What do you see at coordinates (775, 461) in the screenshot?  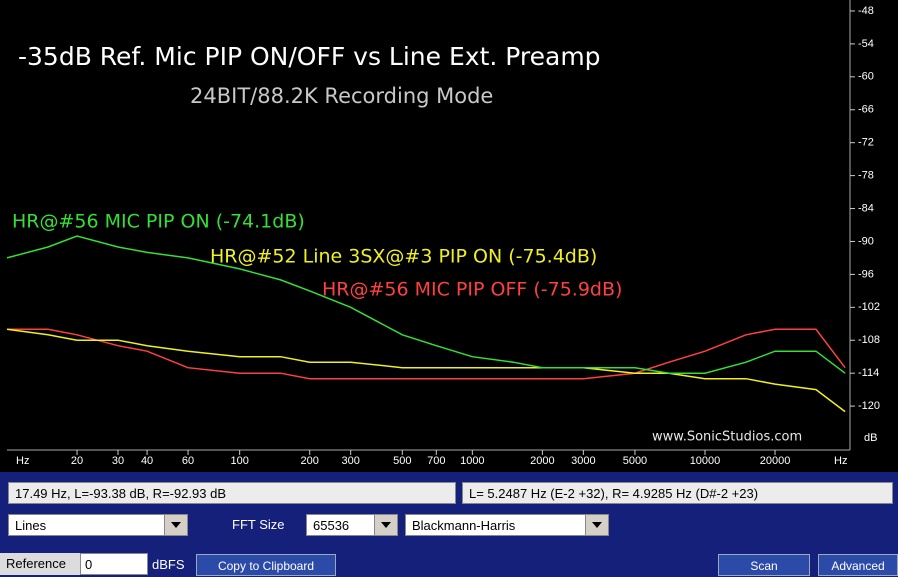 I see `x-tick-label: 20000` at bounding box center [775, 461].